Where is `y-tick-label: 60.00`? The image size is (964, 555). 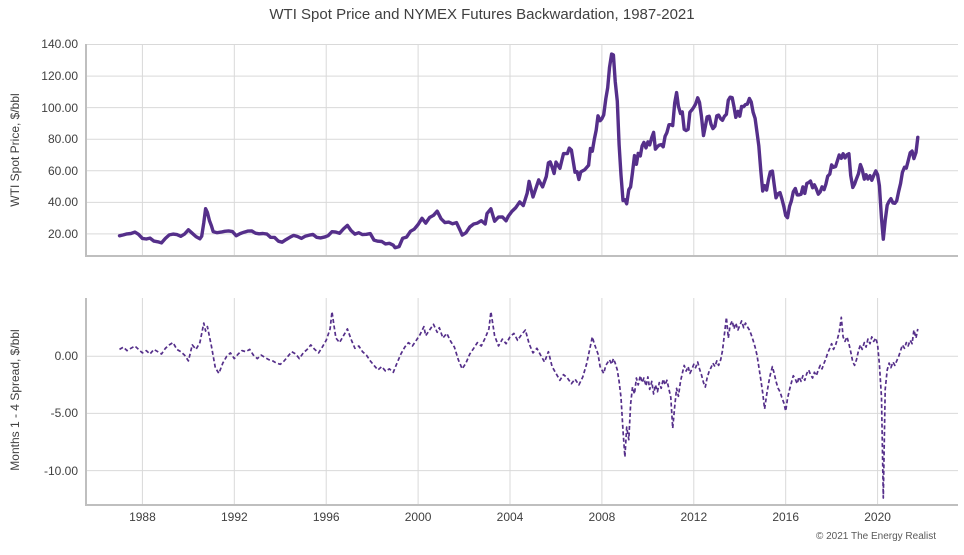 y-tick-label: 60.00 is located at coordinates (62, 170).